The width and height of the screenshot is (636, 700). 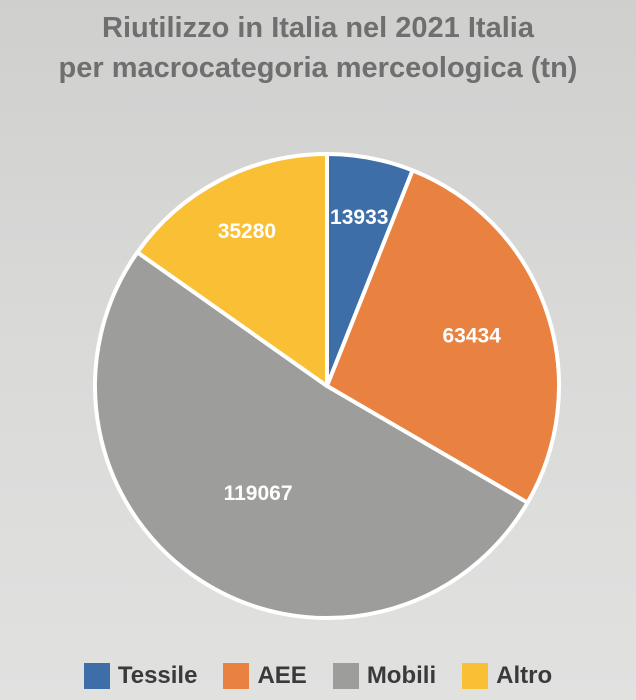 I want to click on legend-swatch-tessile, so click(x=96, y=676).